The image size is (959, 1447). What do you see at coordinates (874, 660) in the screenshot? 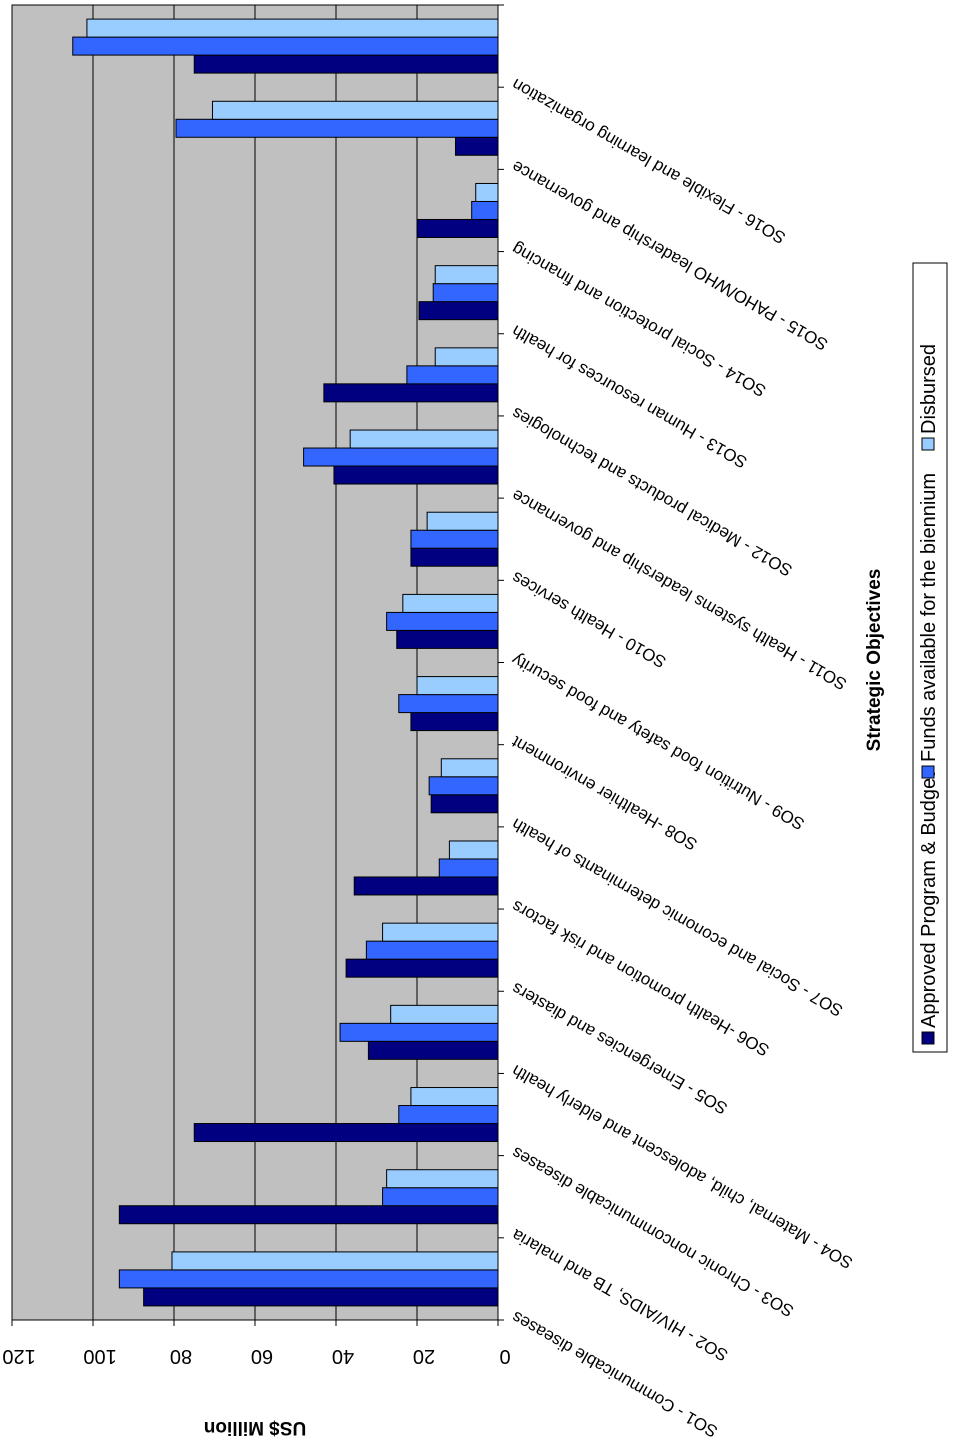
I see `x-axis-title: Strategic Objectives` at bounding box center [874, 660].